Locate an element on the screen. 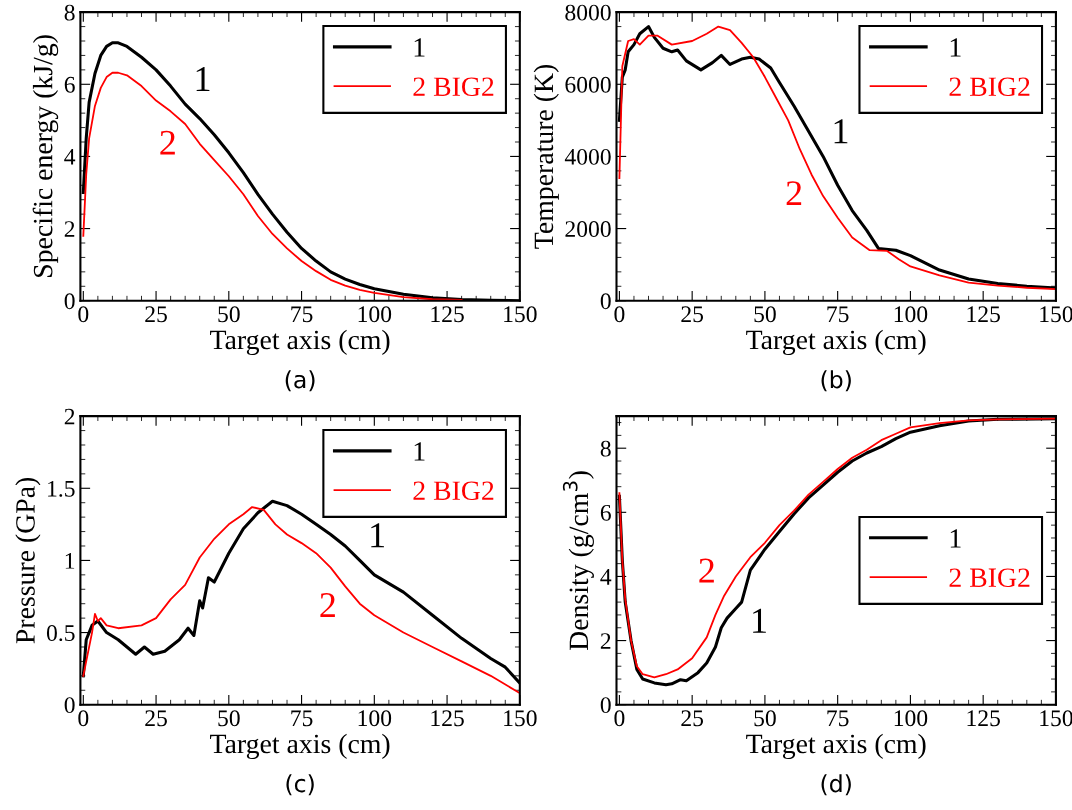  y-axis-title: Density (g/cm$^{3}$) is located at coordinates (578, 561).